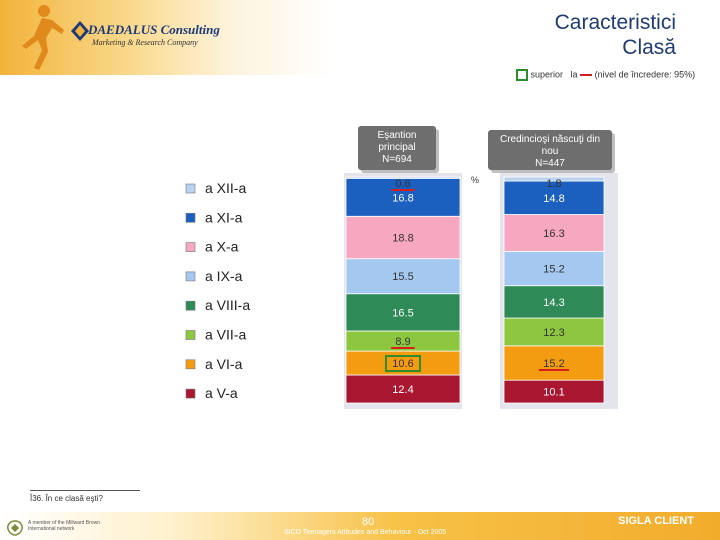 The image size is (720, 540). What do you see at coordinates (66, 498) in the screenshot?
I see `footnote: Î36. În ce clasă eşti?` at bounding box center [66, 498].